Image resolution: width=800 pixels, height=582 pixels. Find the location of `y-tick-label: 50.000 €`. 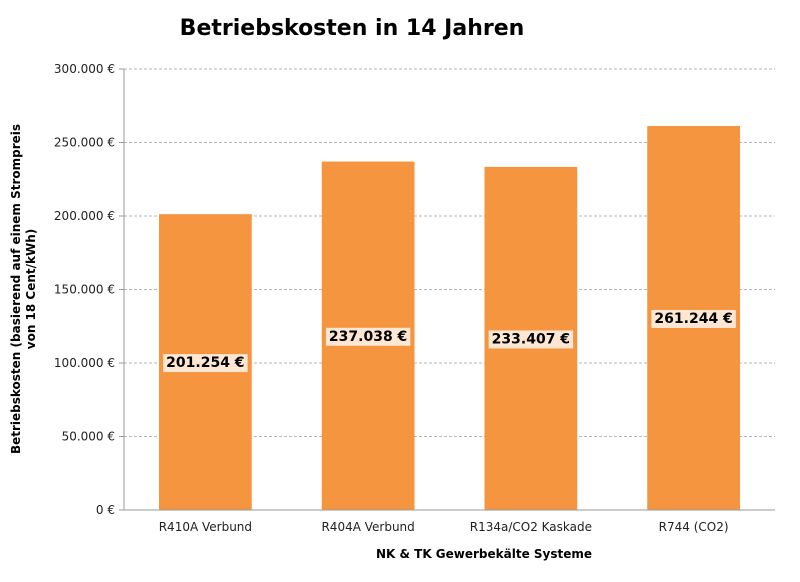

y-tick-label: 50.000 € is located at coordinates (88, 437).